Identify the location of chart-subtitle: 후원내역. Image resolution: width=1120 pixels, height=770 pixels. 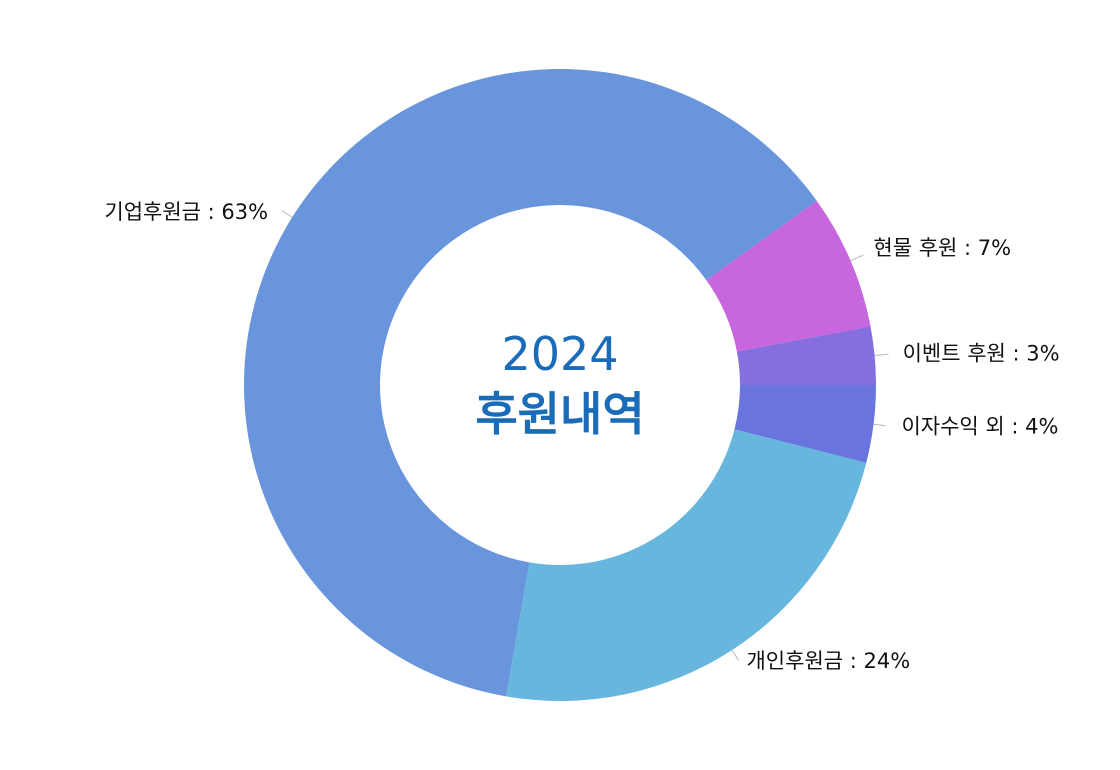
(559, 414).